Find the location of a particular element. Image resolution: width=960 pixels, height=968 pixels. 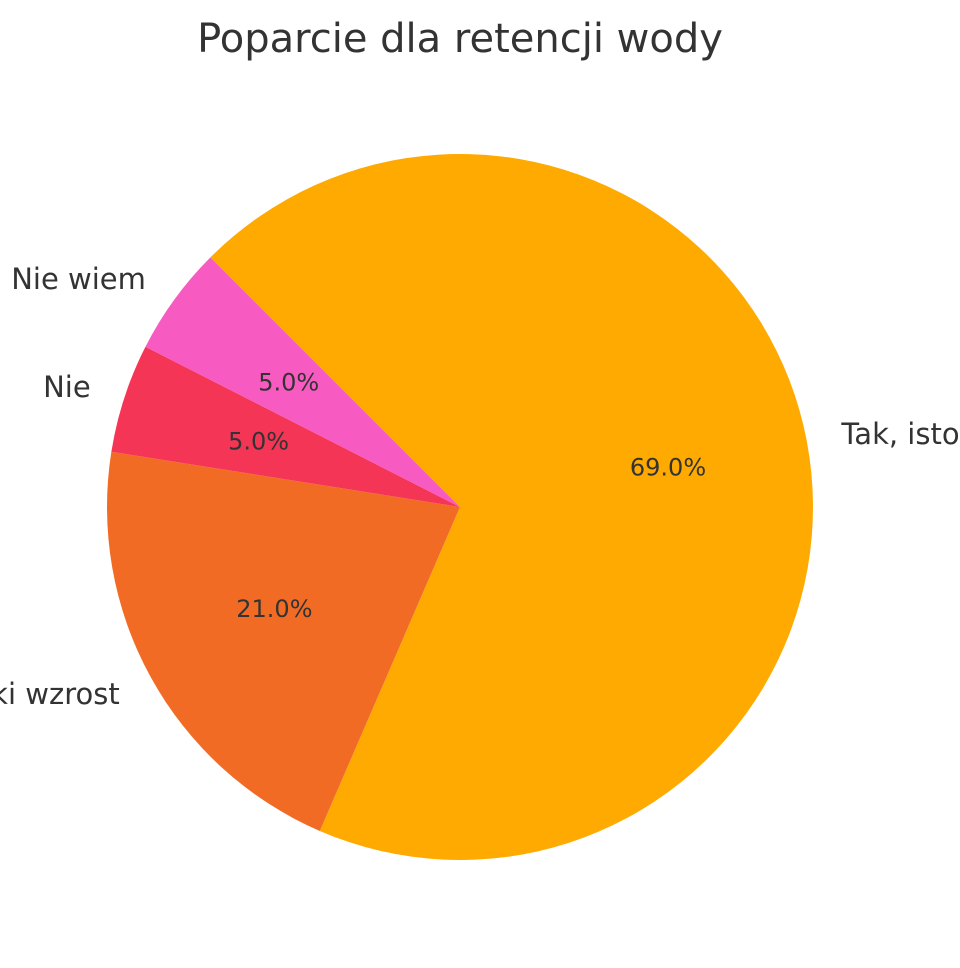

category-label: Tak, istotne is located at coordinates (900, 434).